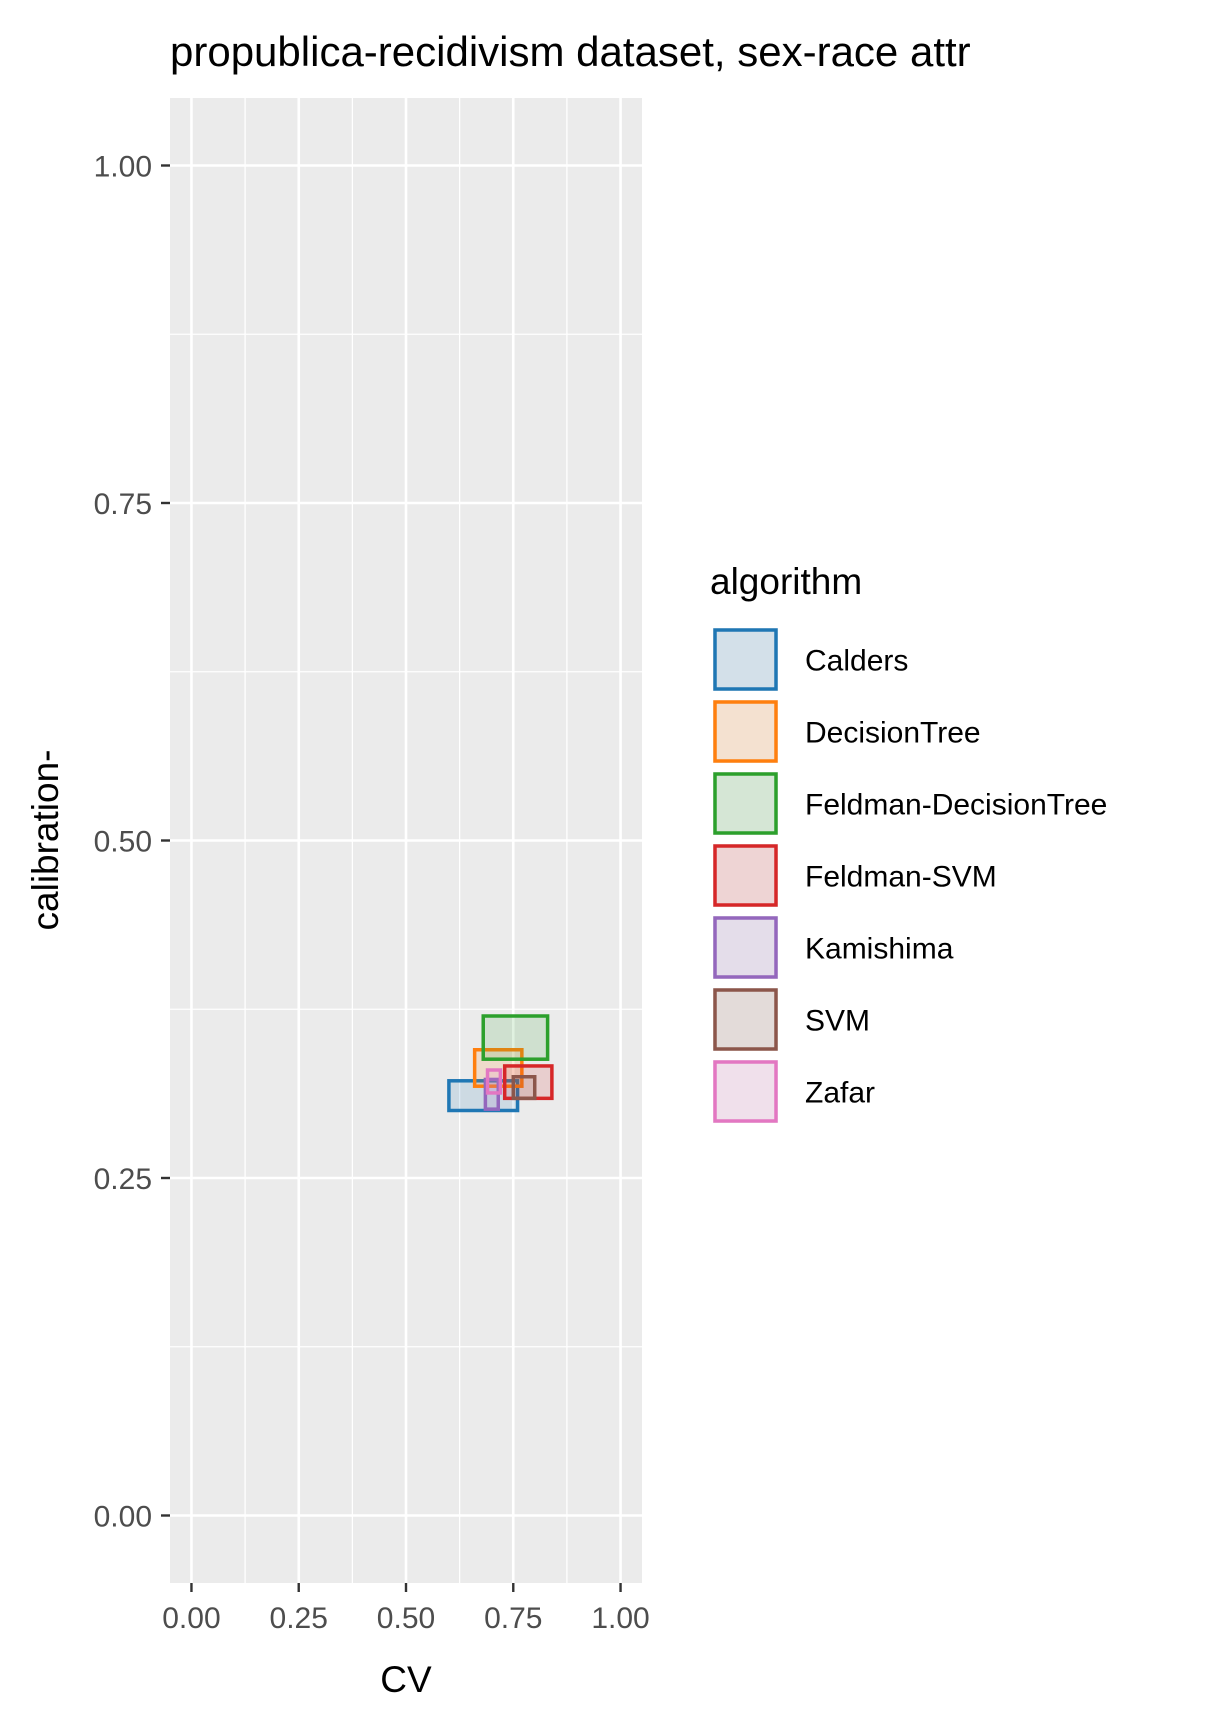 This screenshot has height=1725, width=1215. I want to click on legend-key-decisiontree, so click(745, 731).